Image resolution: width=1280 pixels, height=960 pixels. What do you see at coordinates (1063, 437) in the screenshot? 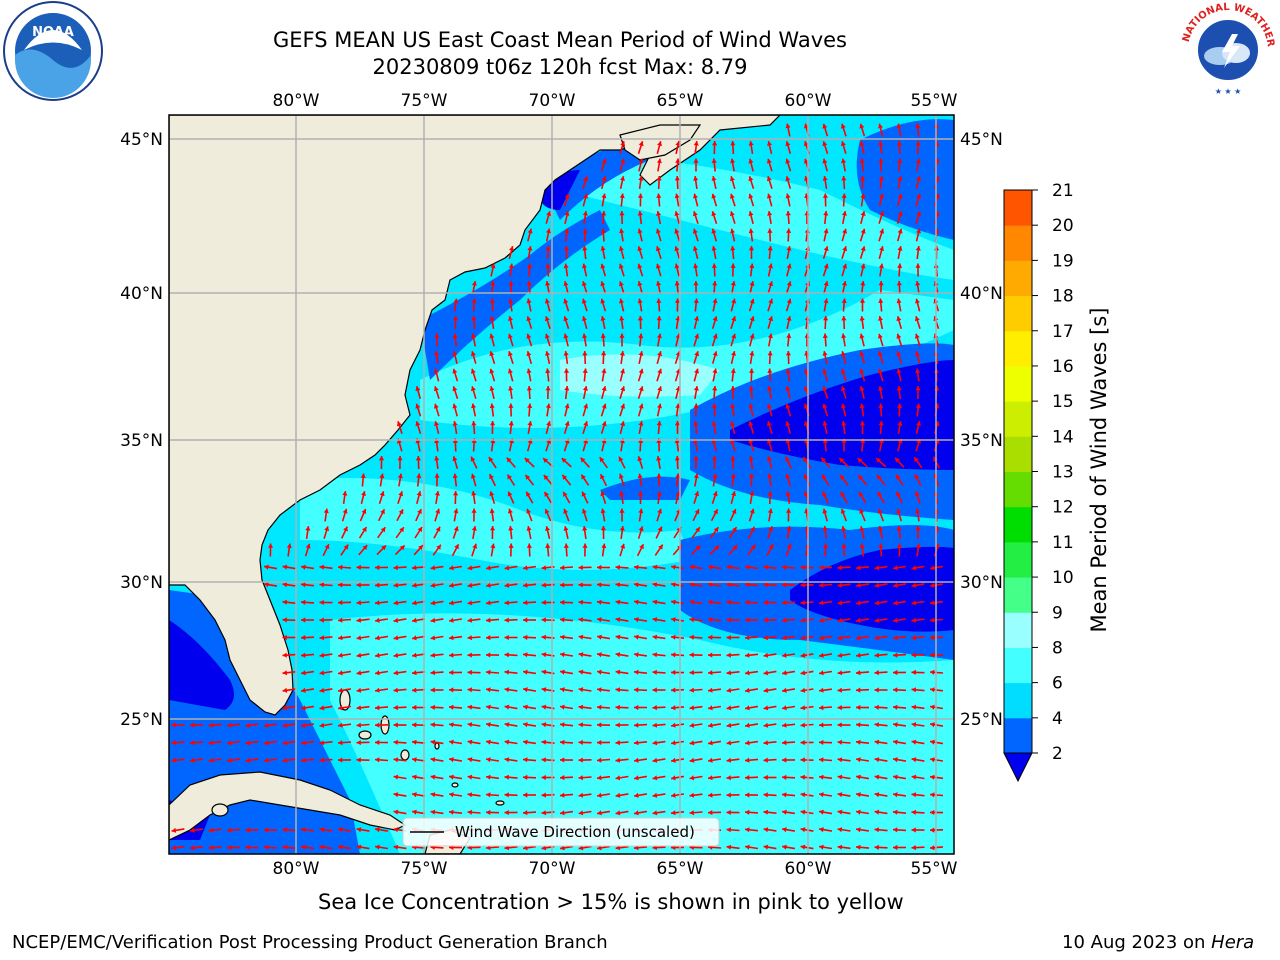
I see `colorbar-tick-label: 14` at bounding box center [1063, 437].